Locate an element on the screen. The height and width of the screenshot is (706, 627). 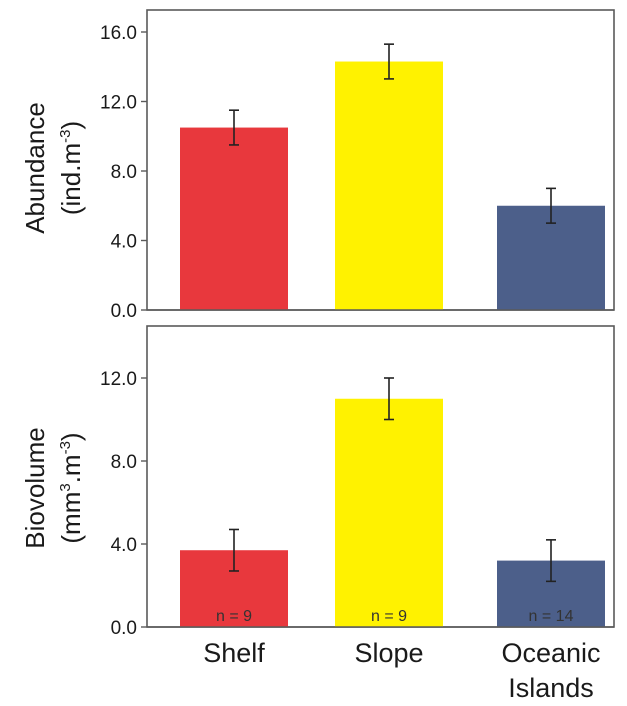
abundance-y-axis-title: Abundance is located at coordinates (35, 168).